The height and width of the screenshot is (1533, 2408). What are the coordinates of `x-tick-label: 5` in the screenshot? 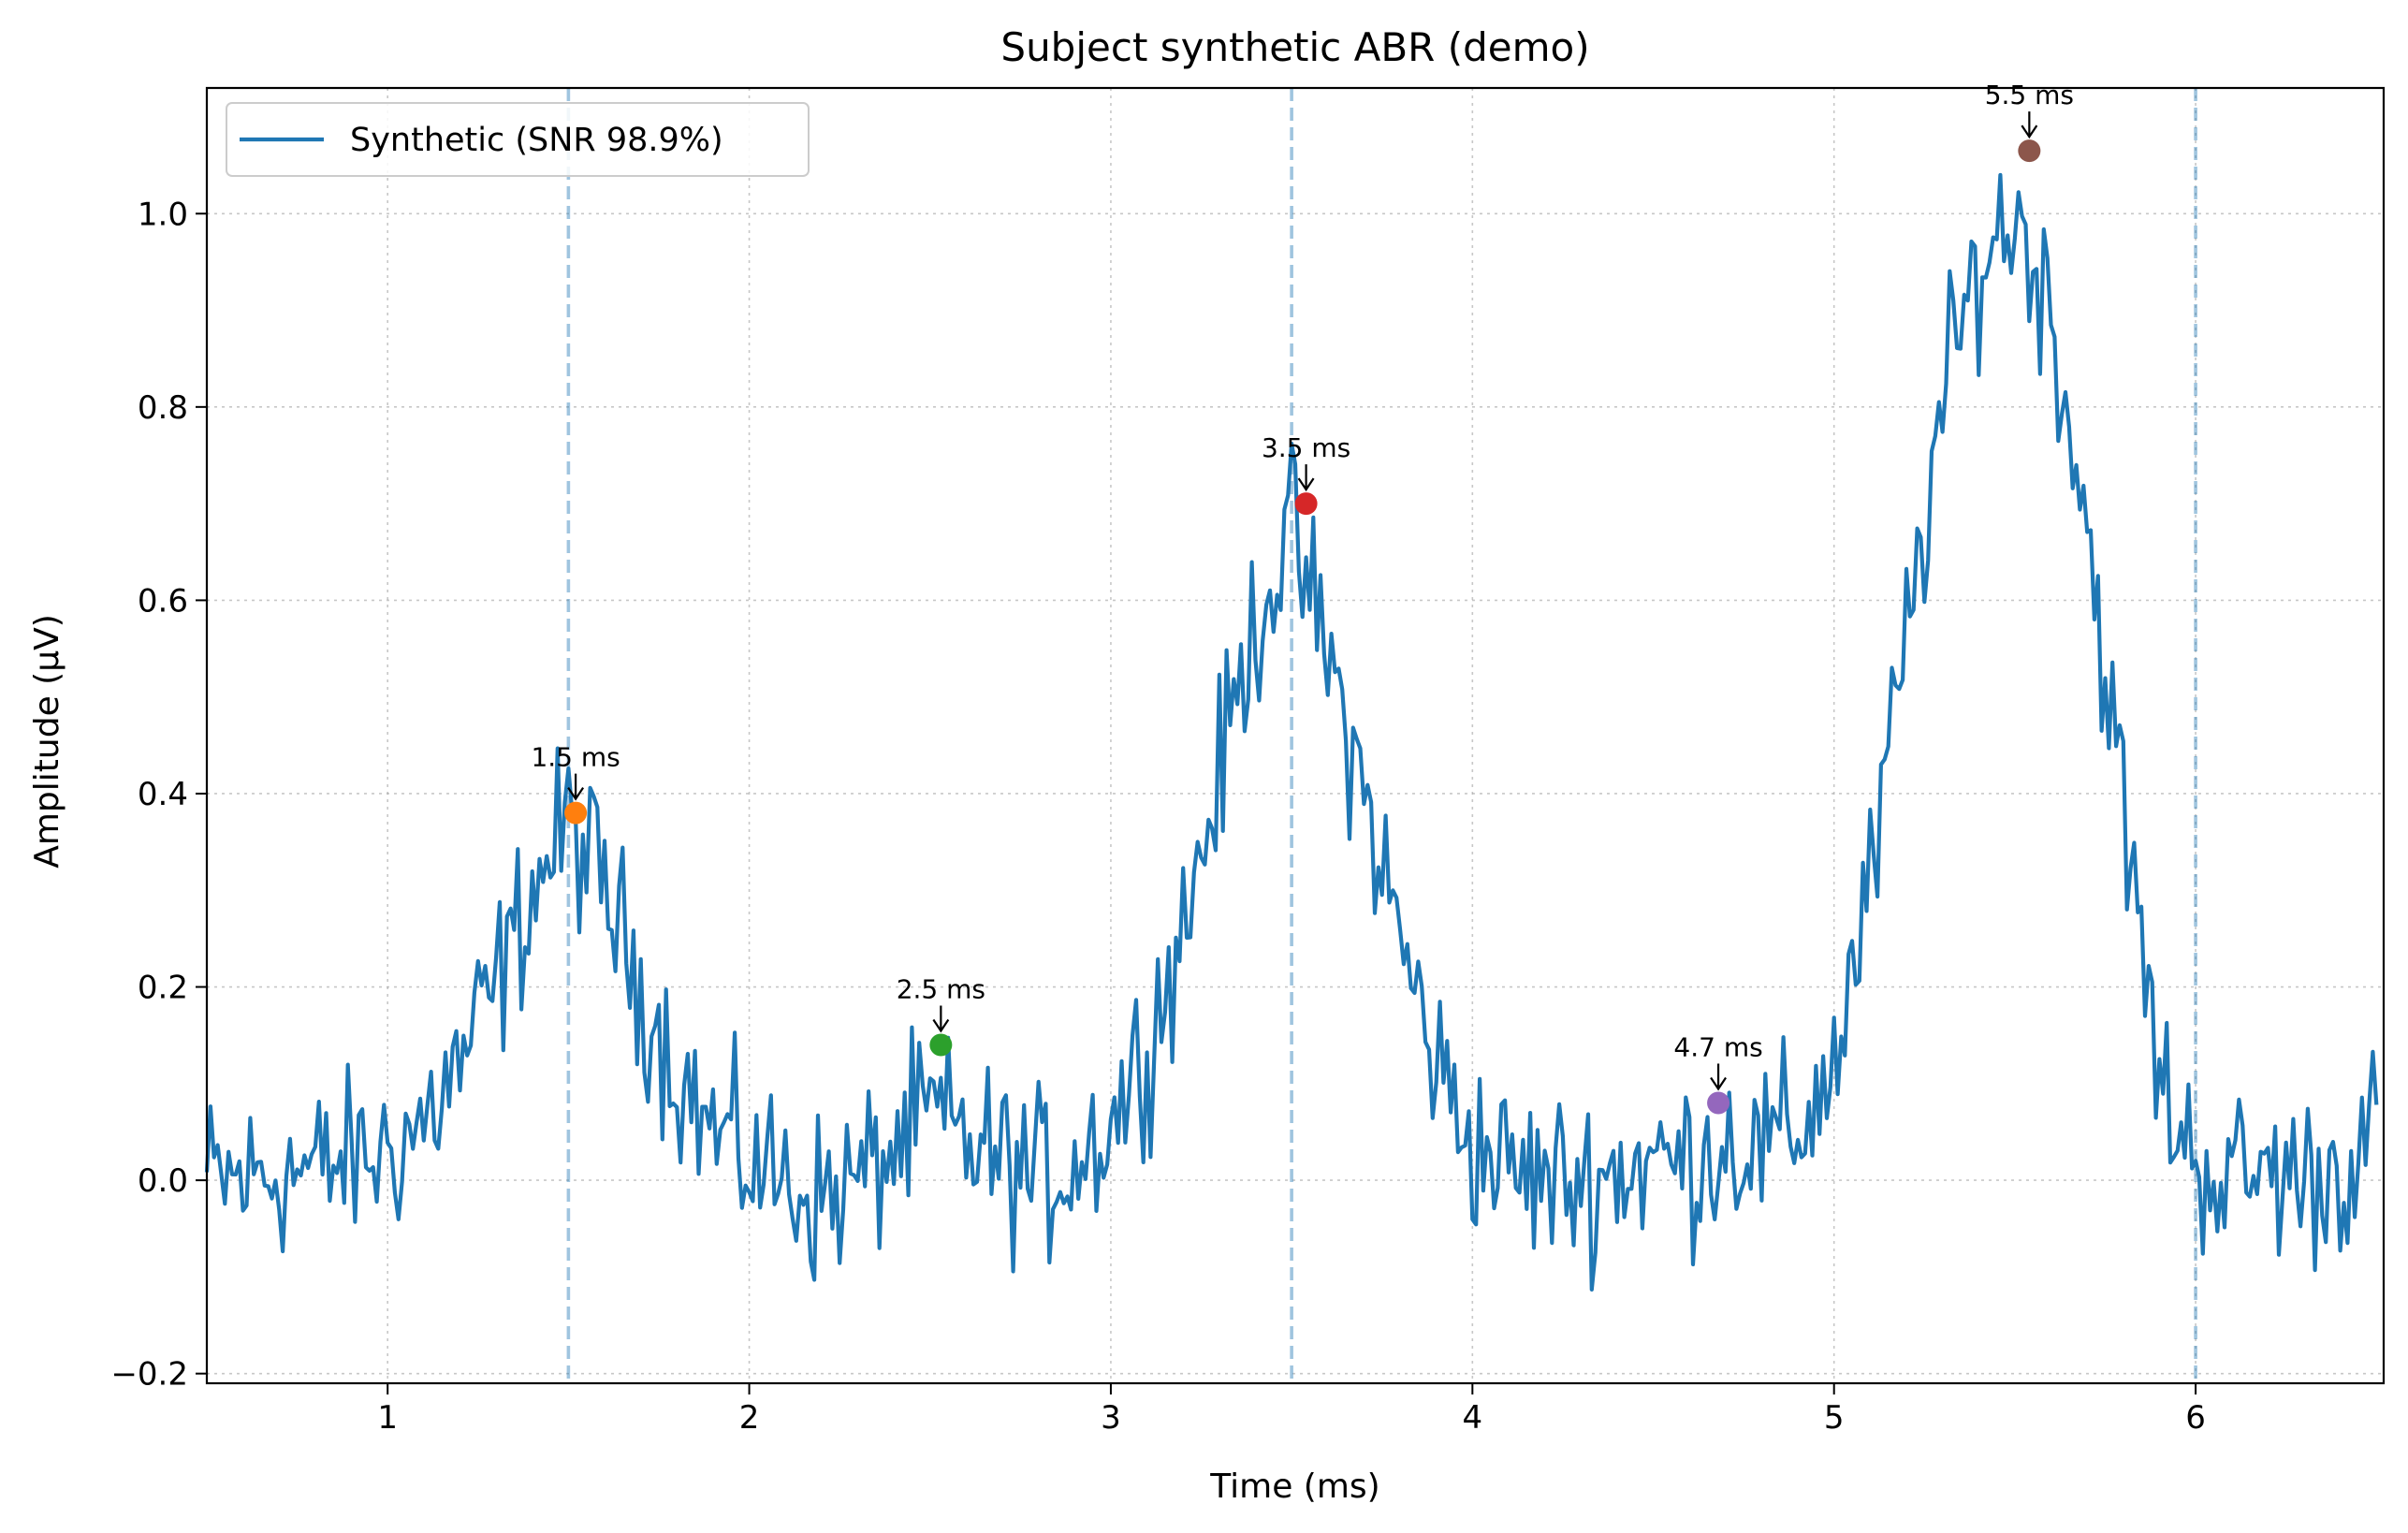 It's located at (1834, 1418).